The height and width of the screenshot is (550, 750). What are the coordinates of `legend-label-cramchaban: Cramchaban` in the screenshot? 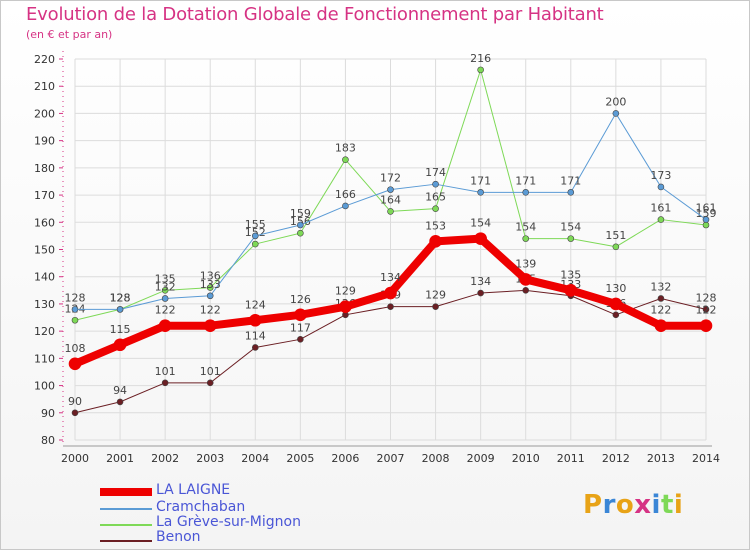 It's located at (201, 507).